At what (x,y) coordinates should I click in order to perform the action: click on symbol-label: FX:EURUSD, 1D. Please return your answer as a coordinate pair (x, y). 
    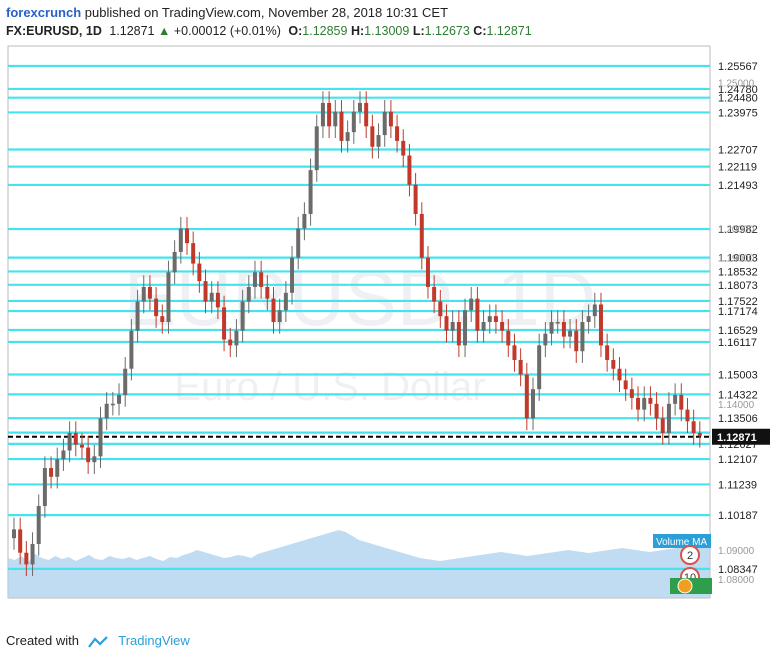
    Looking at the image, I should click on (54, 31).